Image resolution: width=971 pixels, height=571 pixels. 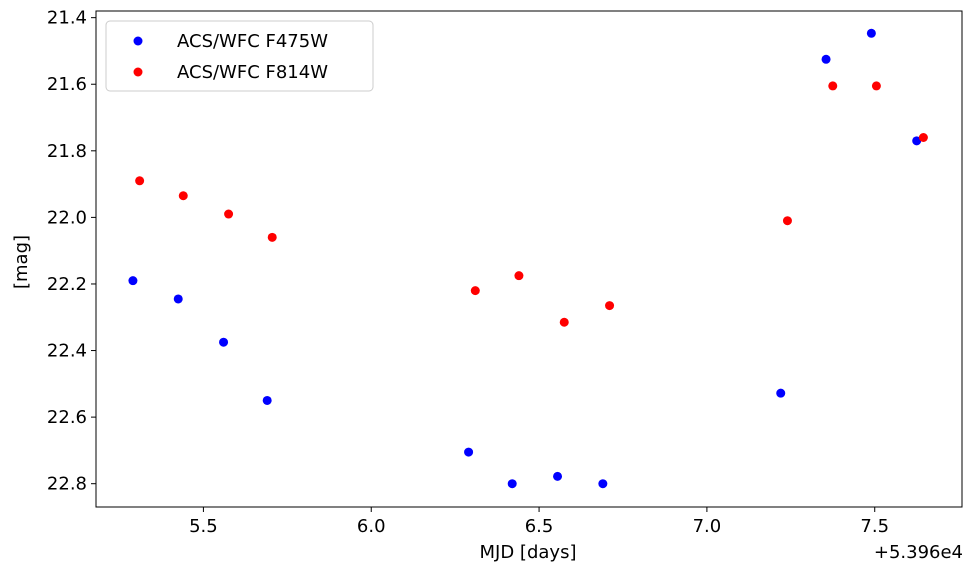 What do you see at coordinates (918, 552) in the screenshot?
I see `x-offset-label: +5.396e4` at bounding box center [918, 552].